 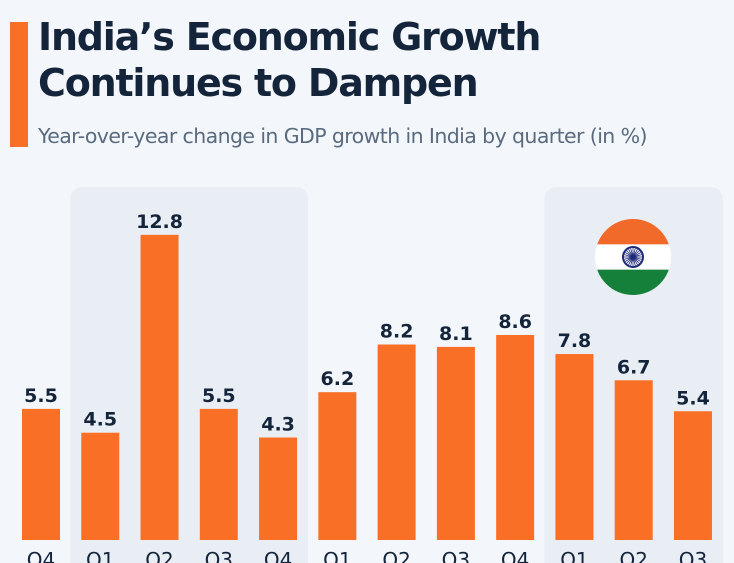 I want to click on value-label: 5.4, so click(x=693, y=398).